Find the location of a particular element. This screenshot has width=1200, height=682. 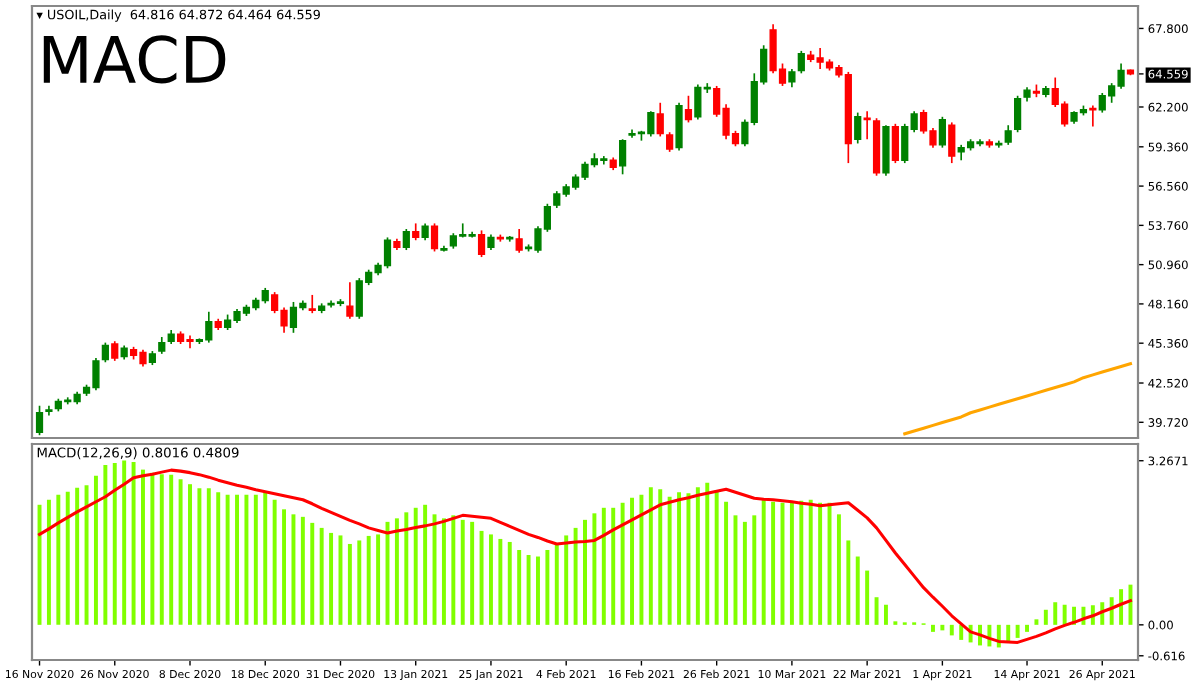

chart-title: MACD is located at coordinates (134, 59).